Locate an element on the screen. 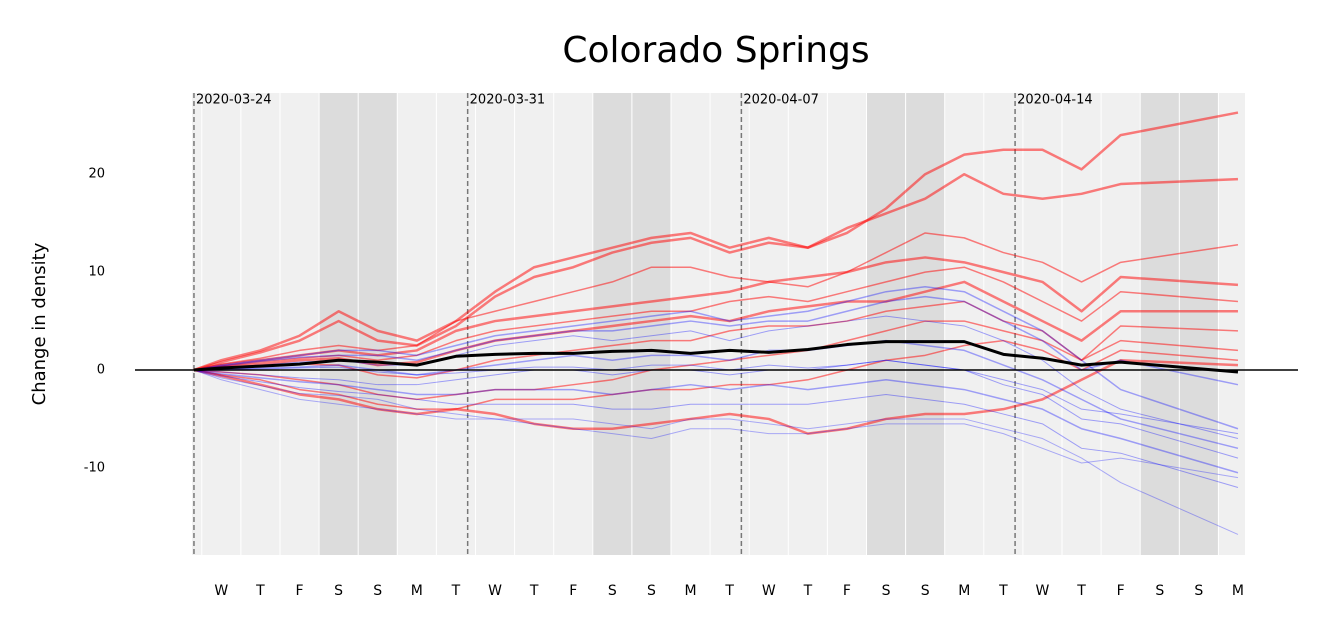 The width and height of the screenshot is (1327, 633). week-label: 2020-04-14 is located at coordinates (1055, 100).